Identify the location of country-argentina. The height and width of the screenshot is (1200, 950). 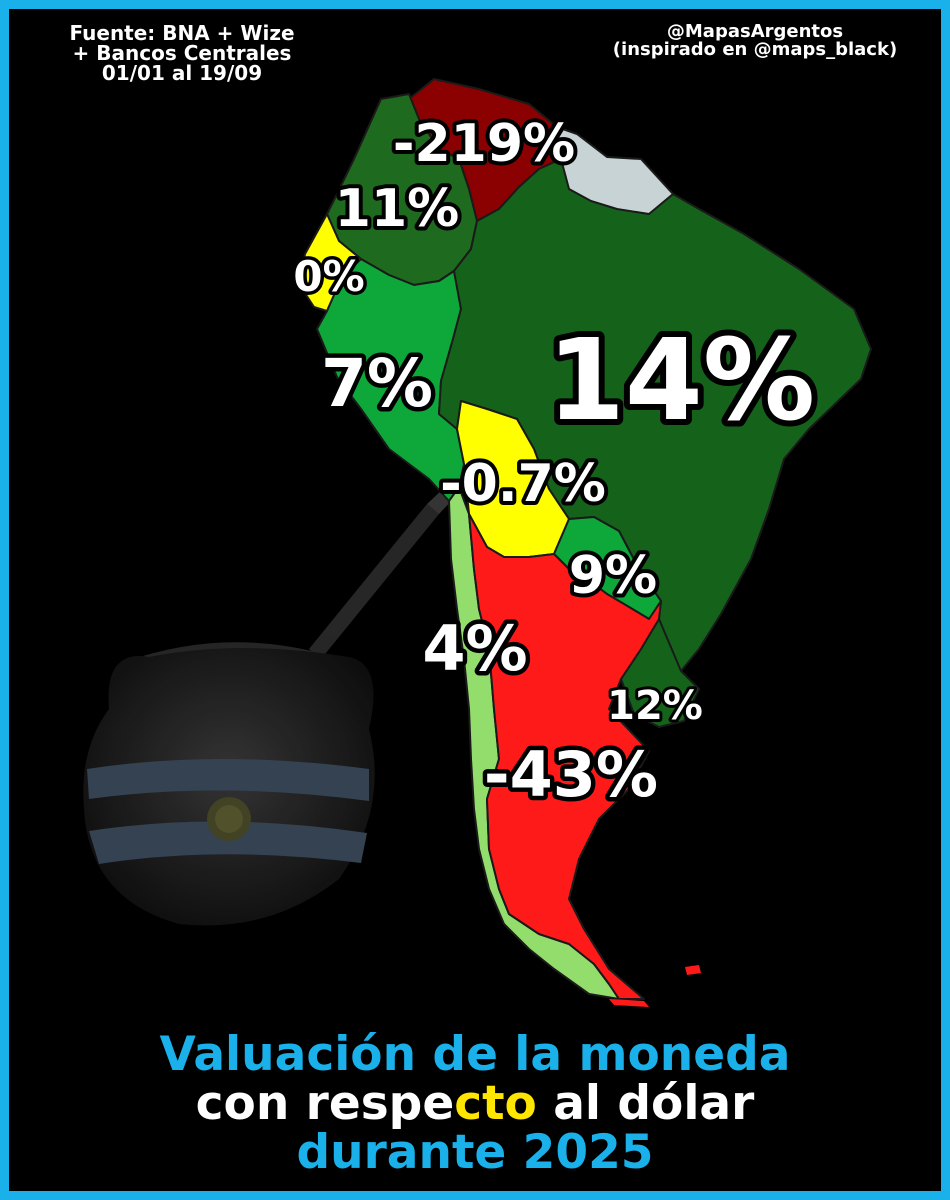
(565, 756).